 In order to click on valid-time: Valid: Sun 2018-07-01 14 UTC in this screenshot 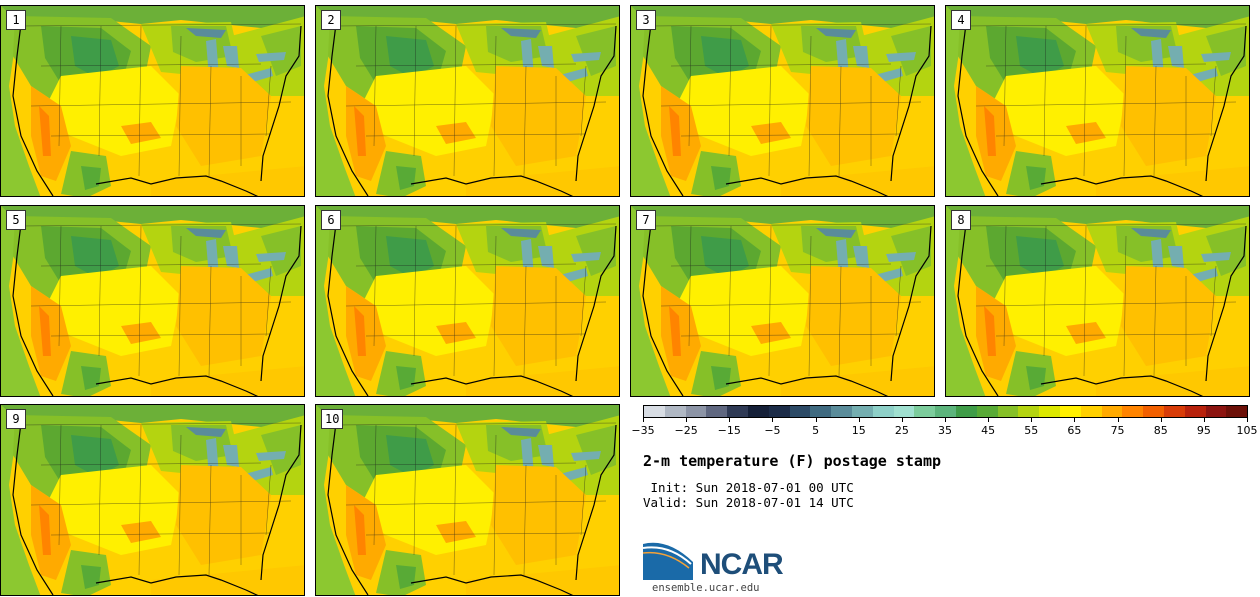, I will do `click(748, 502)`.